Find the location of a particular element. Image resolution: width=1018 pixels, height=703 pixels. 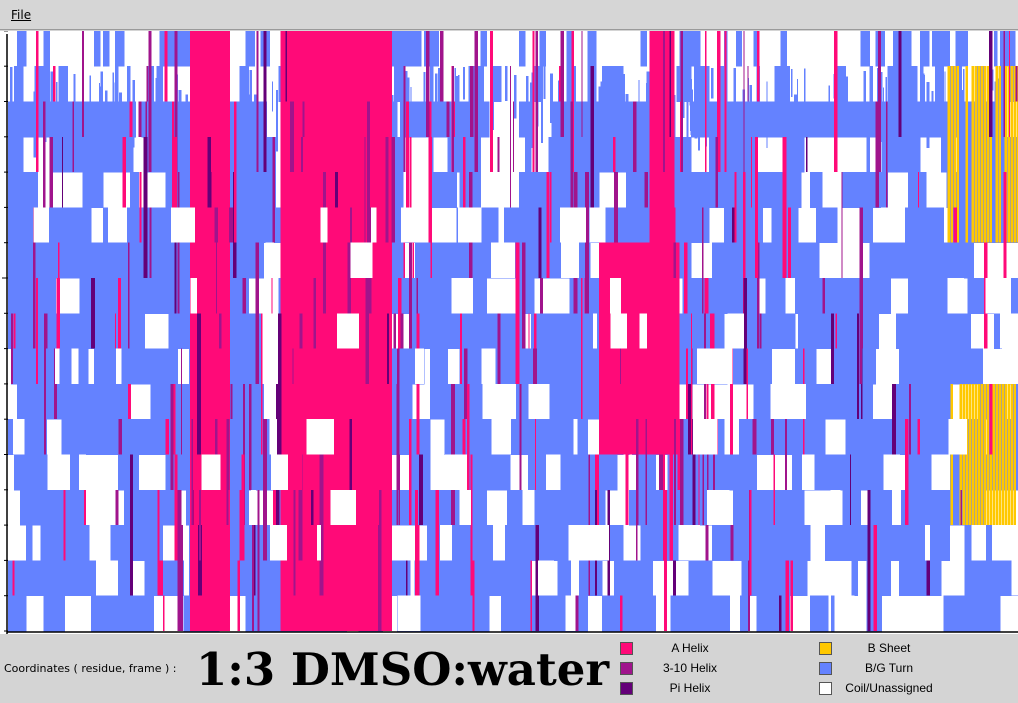

menu-bar: File is located at coordinates (509, 15).